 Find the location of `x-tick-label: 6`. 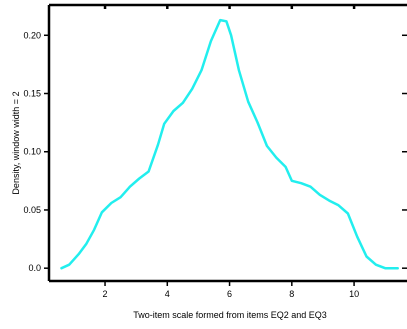

x-tick-label: 6 is located at coordinates (229, 294).